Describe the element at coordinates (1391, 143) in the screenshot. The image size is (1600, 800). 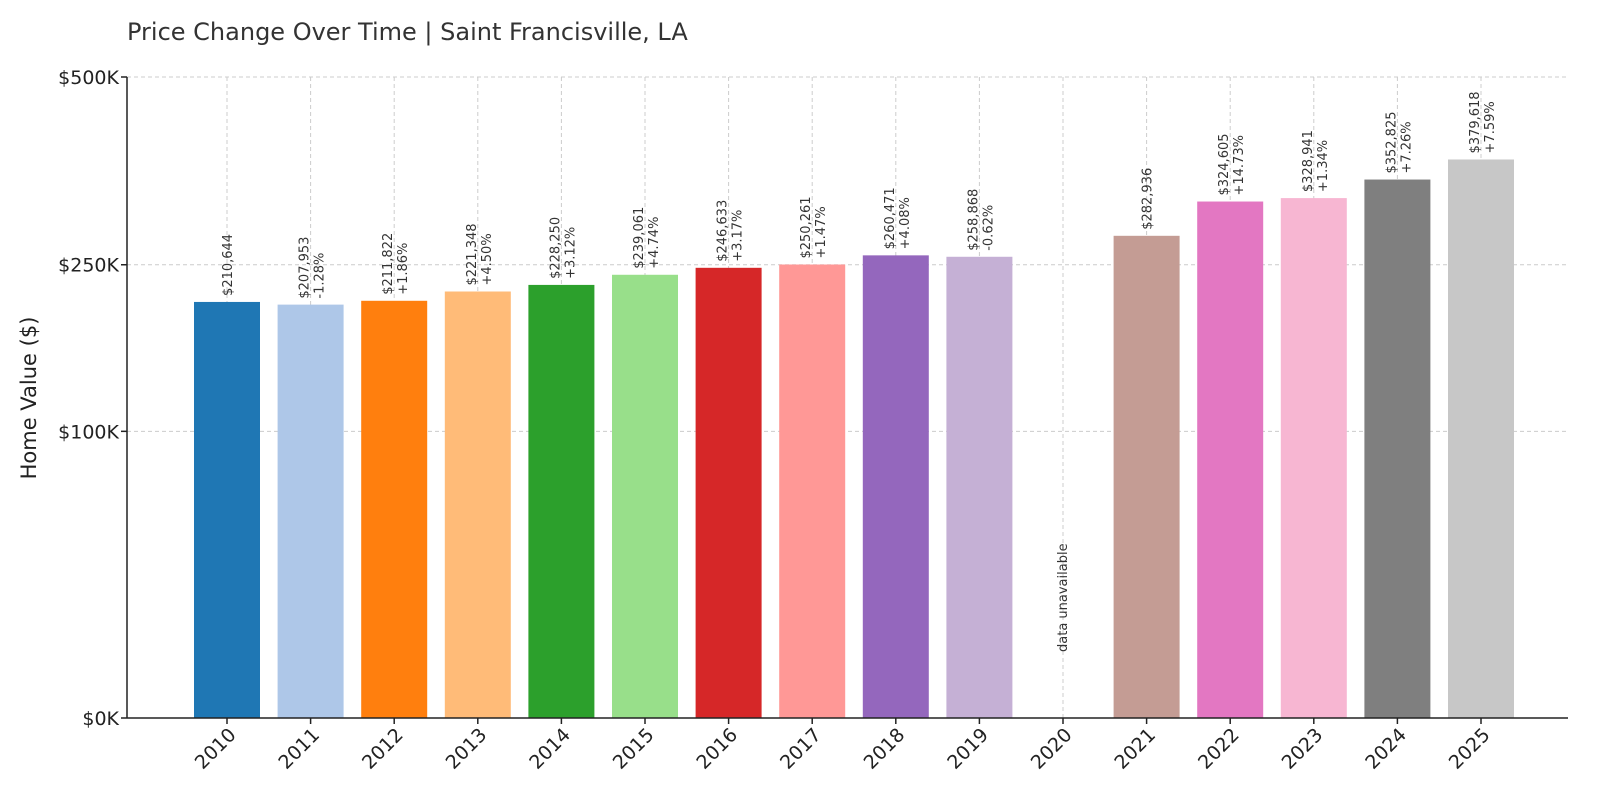
I see `value-label-2024: $352,825` at that location.